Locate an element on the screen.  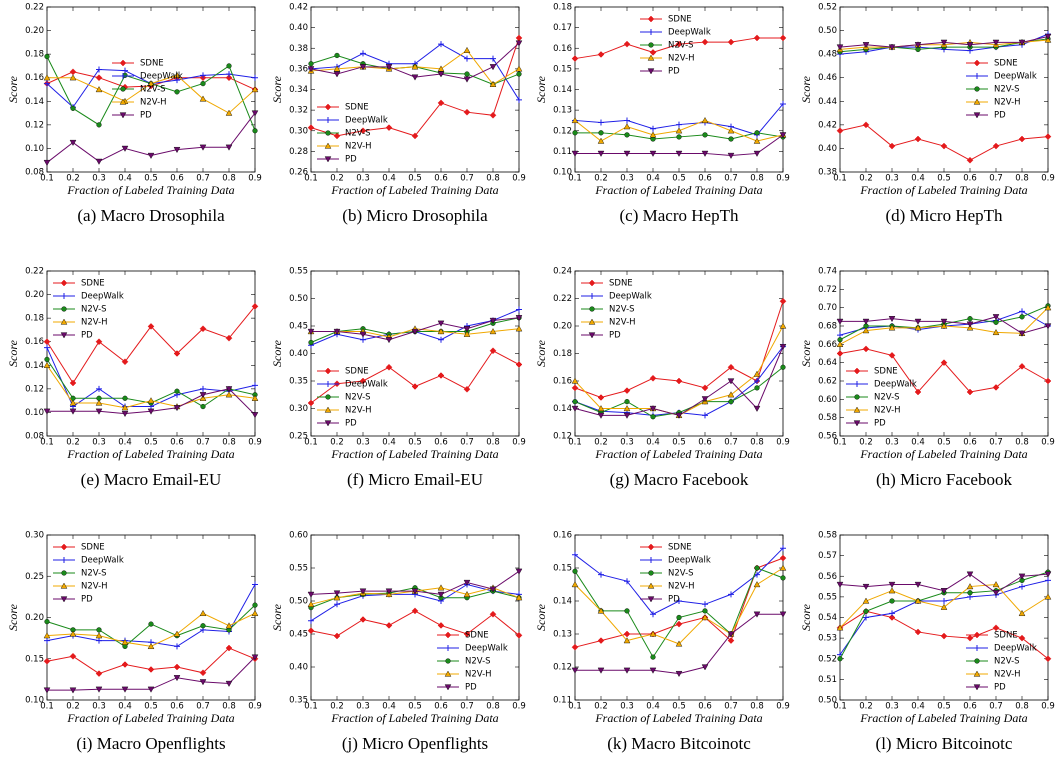
plot-frame is located at coordinates (415, 353).